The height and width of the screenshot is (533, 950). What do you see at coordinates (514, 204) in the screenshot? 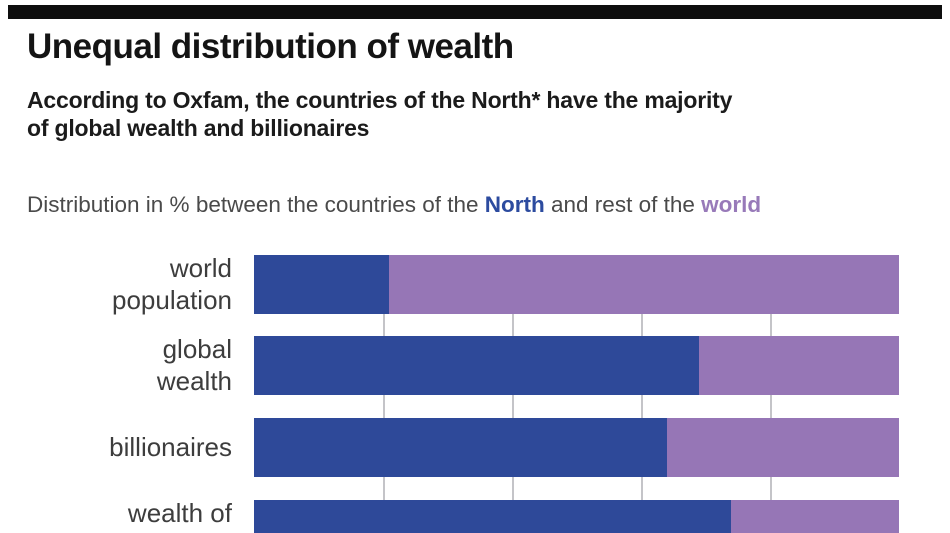
I see `caption-north-label: North` at bounding box center [514, 204].